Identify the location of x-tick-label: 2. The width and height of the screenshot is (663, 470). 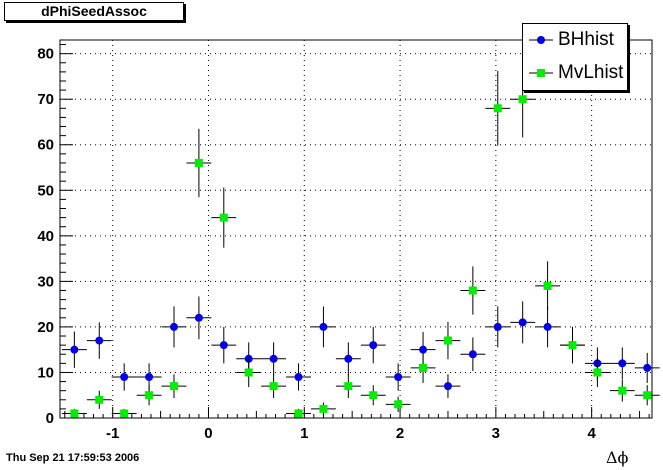
(400, 433).